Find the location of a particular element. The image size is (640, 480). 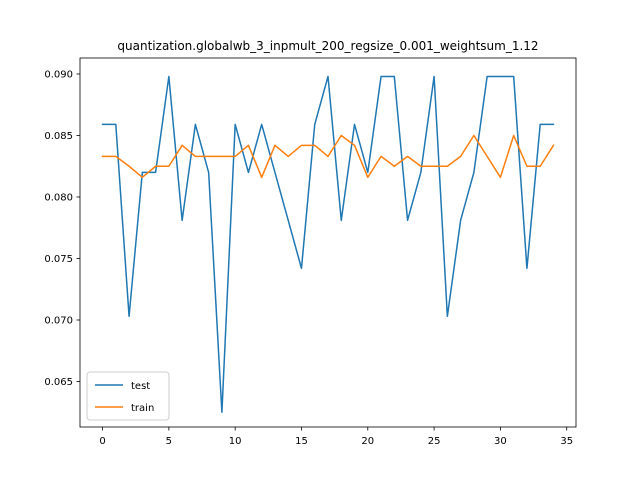

y-tick-label: 0.090 is located at coordinates (58, 74).